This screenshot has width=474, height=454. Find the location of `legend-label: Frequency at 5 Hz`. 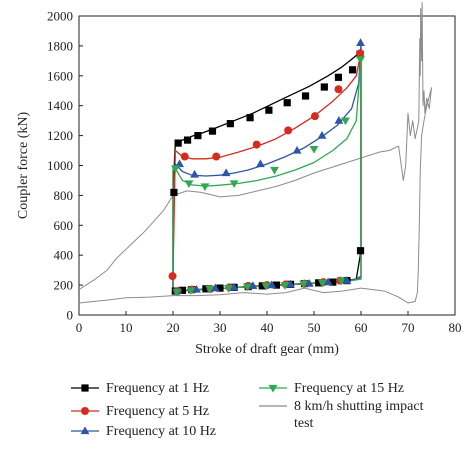

legend-label: Frequency at 5 Hz is located at coordinates (158, 411).